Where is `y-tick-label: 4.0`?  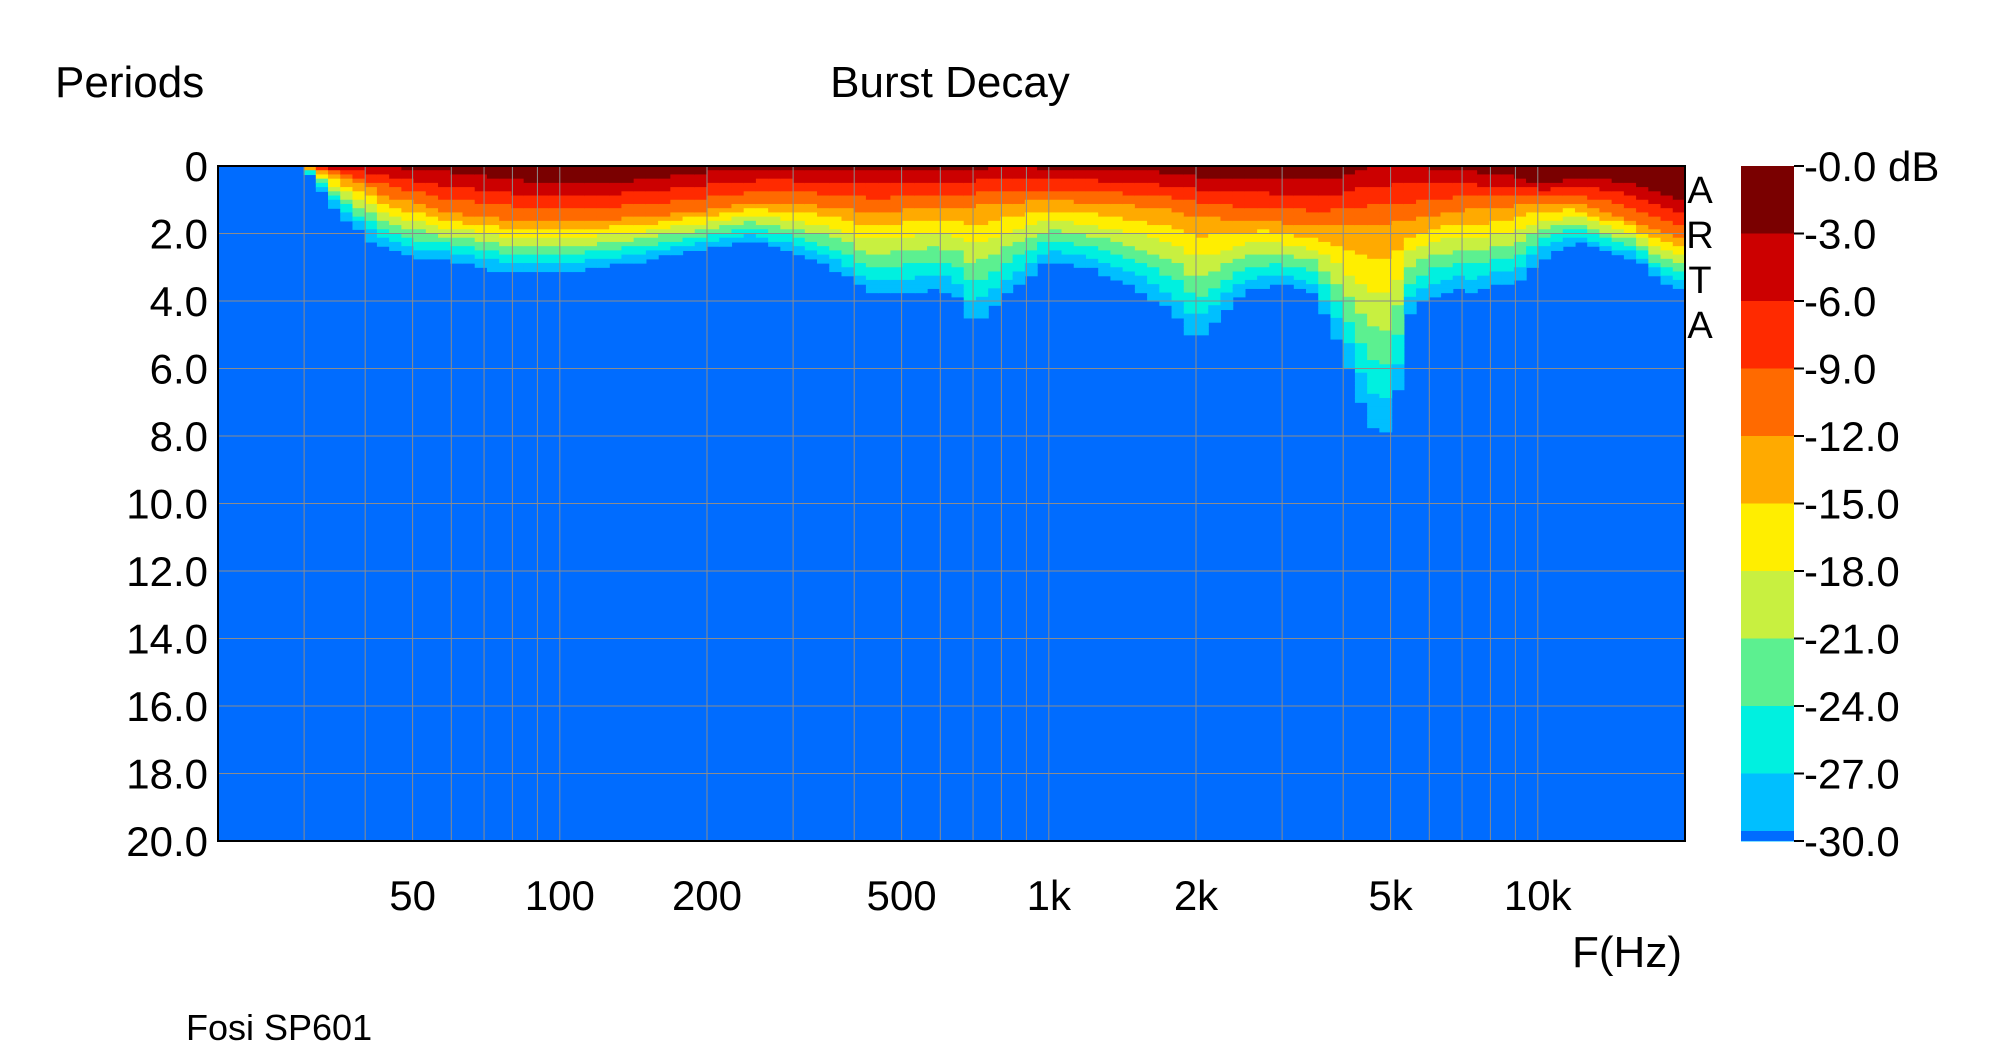 y-tick-label: 4.0 is located at coordinates (179, 301).